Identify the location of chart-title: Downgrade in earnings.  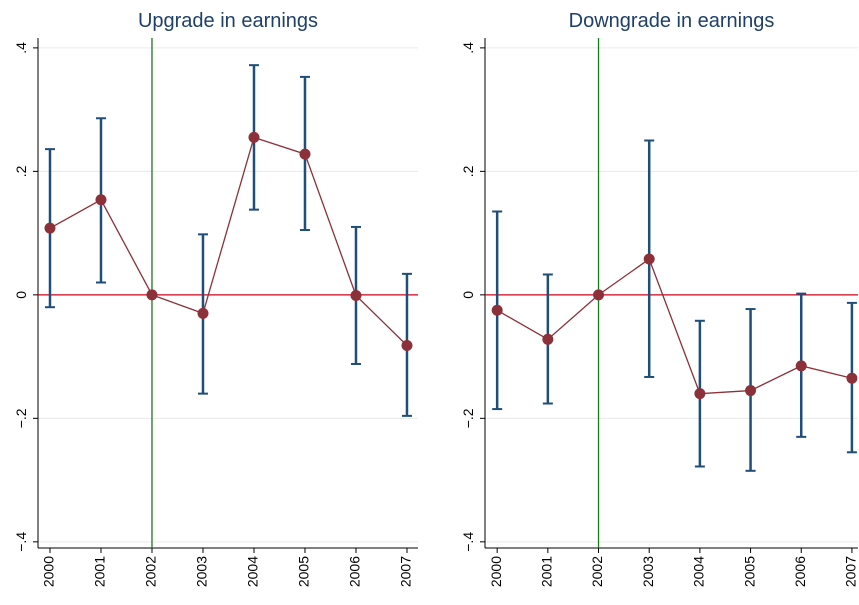
(672, 21).